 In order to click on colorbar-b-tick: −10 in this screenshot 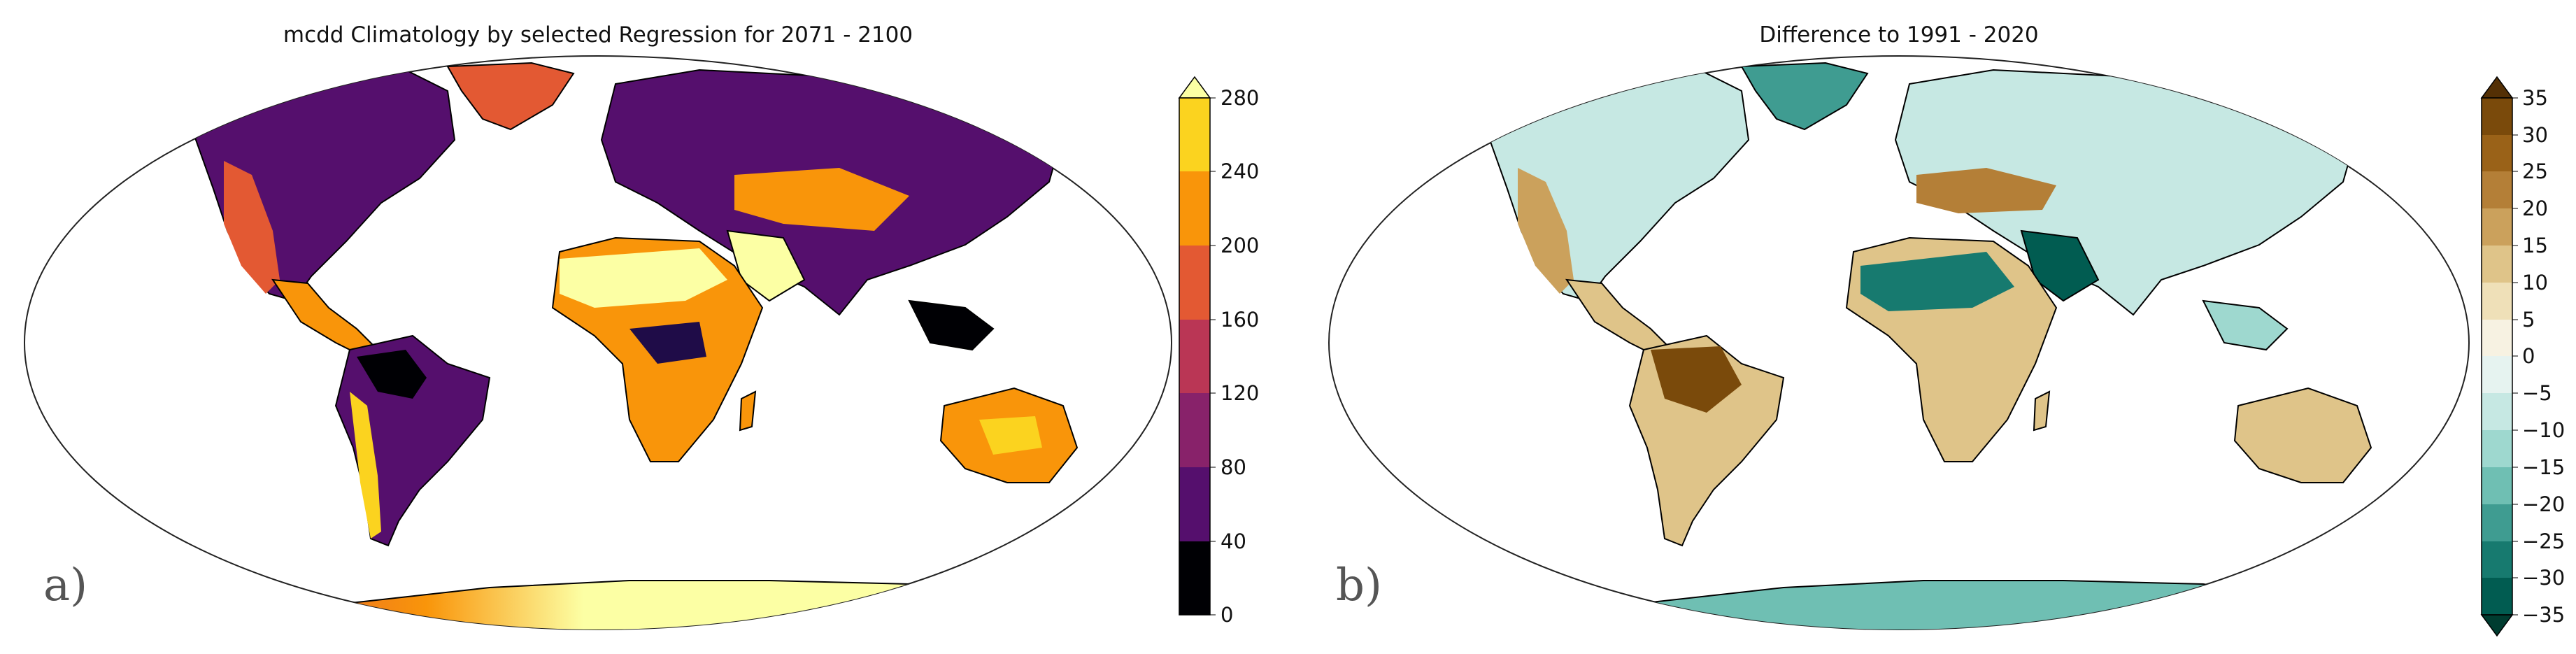, I will do `click(2543, 430)`.